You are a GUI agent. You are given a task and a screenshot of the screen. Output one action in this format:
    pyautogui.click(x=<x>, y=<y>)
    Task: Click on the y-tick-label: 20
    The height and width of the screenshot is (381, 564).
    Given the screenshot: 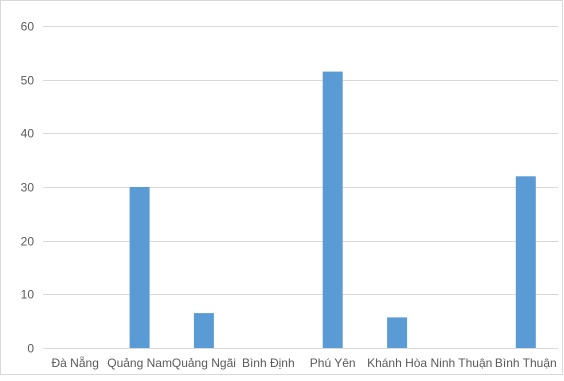 What is the action you would take?
    pyautogui.click(x=28, y=242)
    